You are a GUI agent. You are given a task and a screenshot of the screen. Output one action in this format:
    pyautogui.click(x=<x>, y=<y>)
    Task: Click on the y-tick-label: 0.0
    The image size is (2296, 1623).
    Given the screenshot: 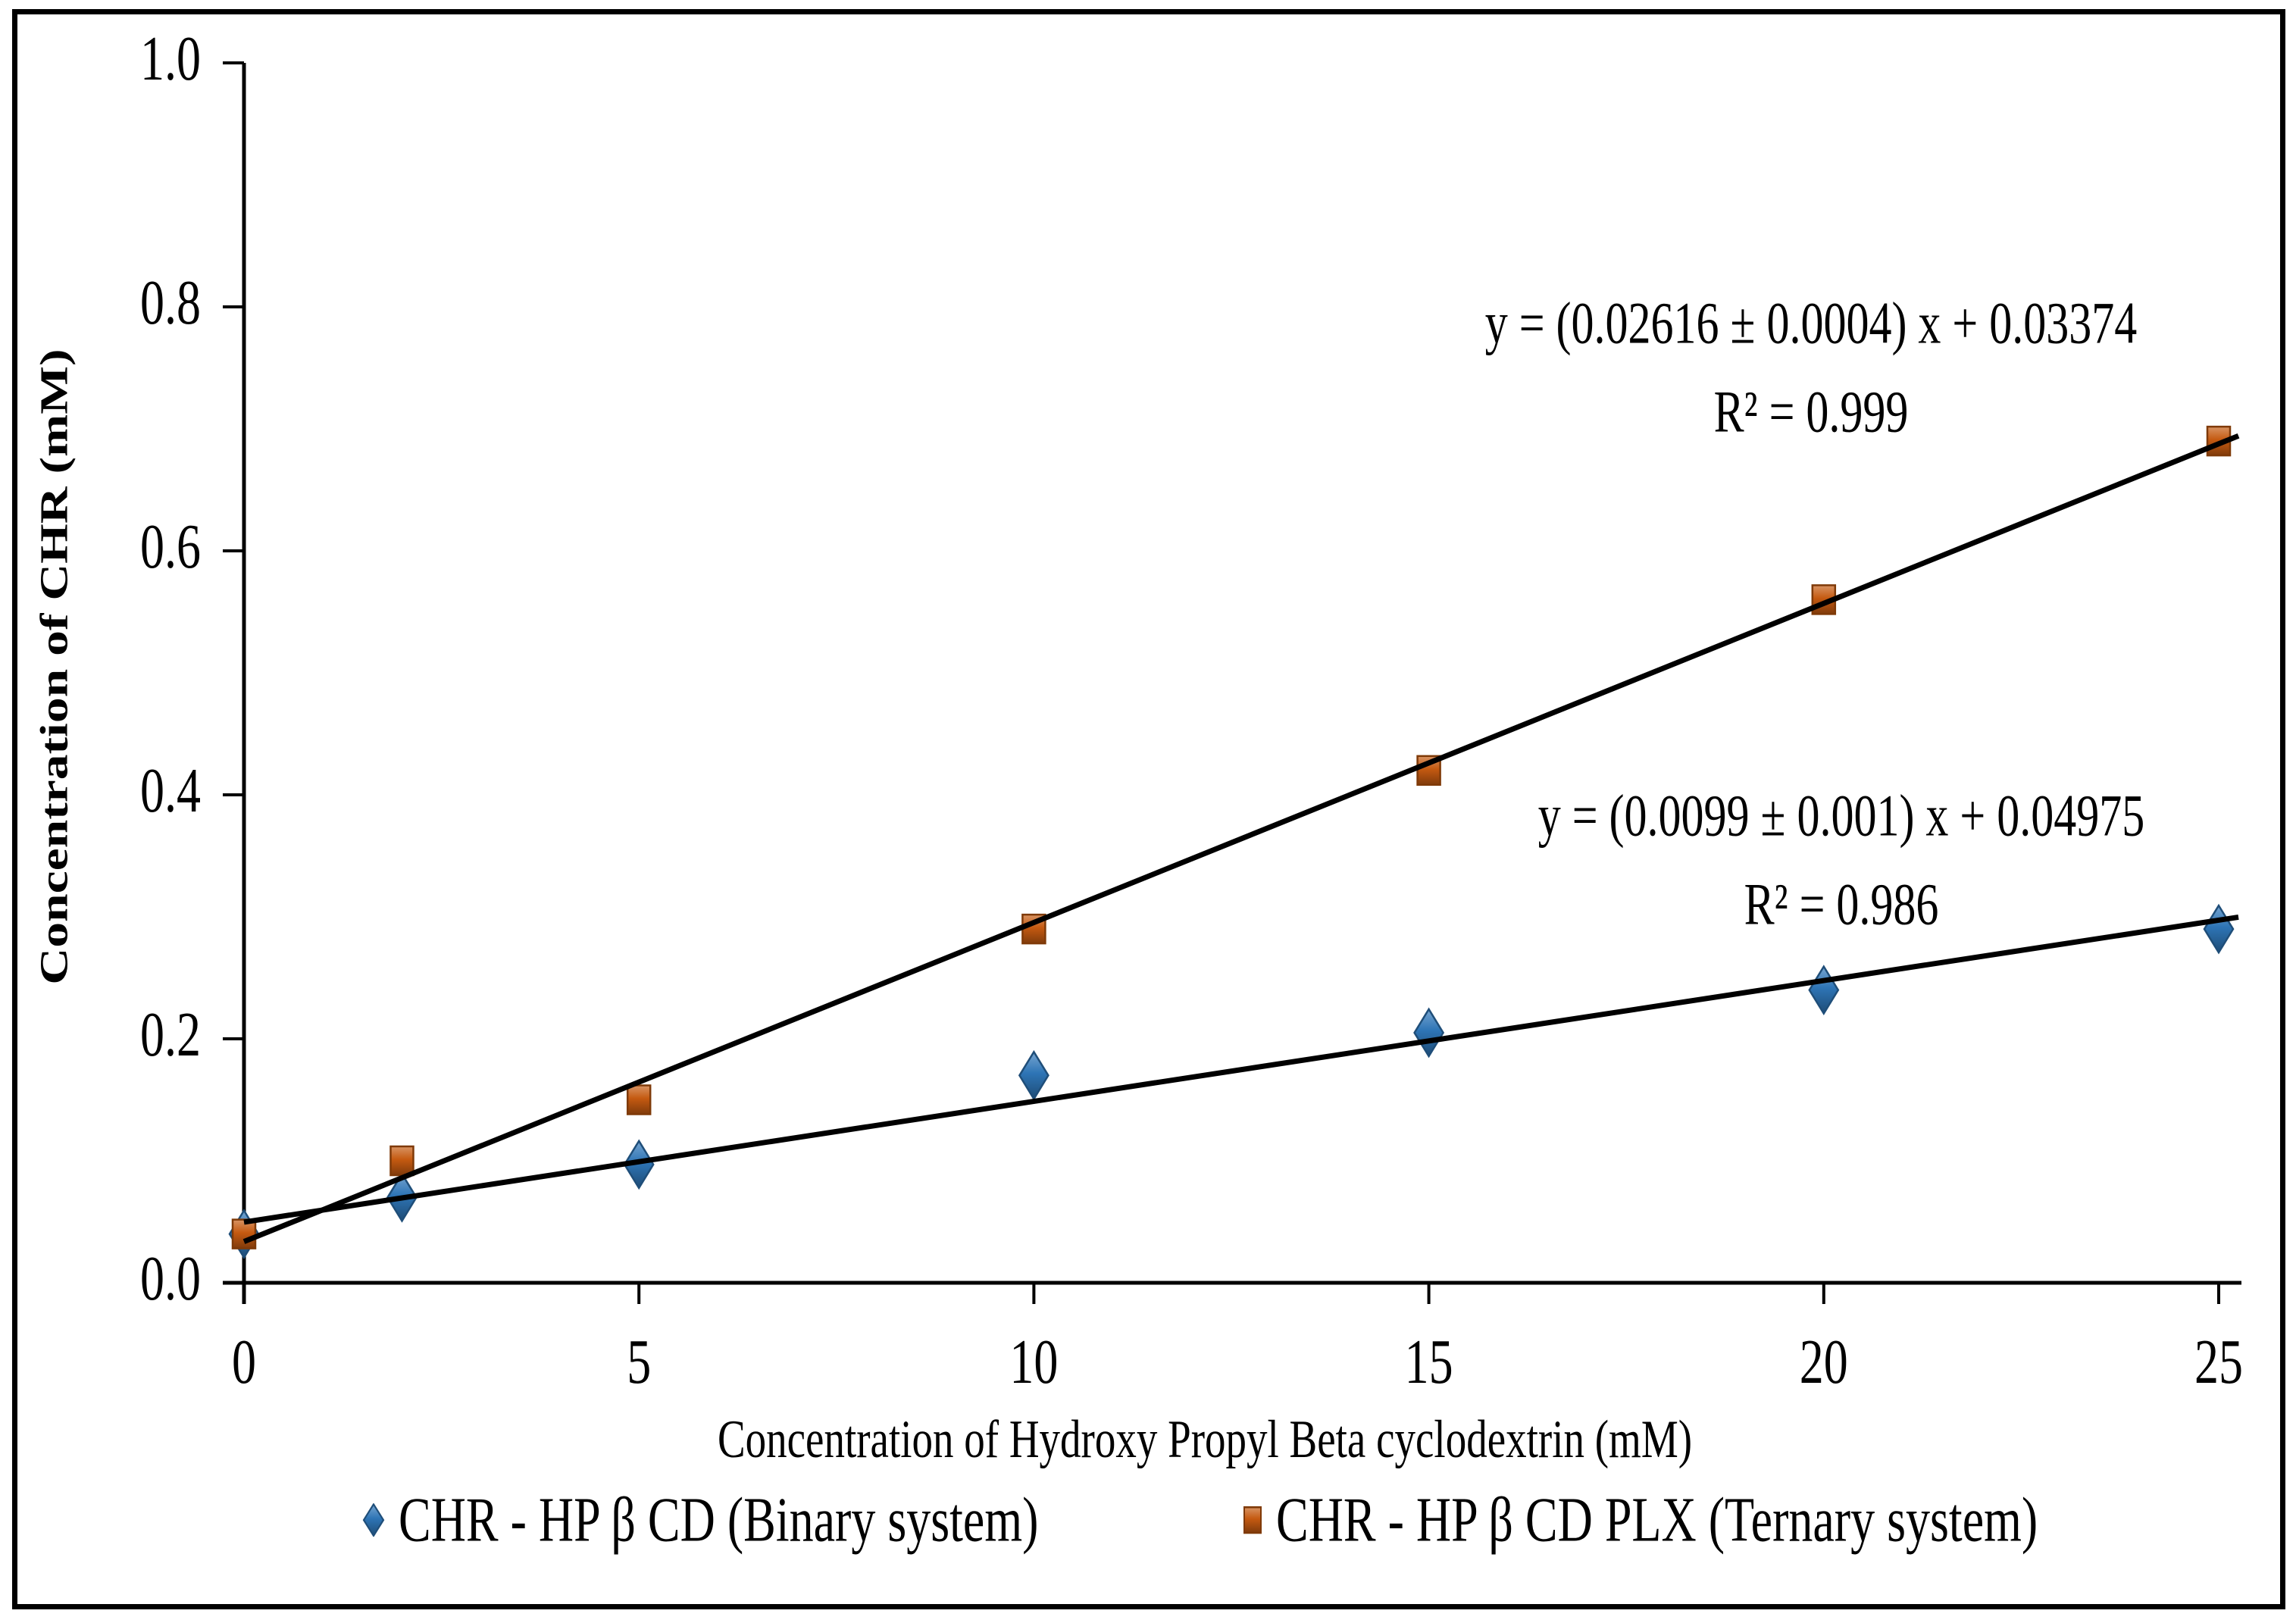 What is the action you would take?
    pyautogui.click(x=171, y=1279)
    